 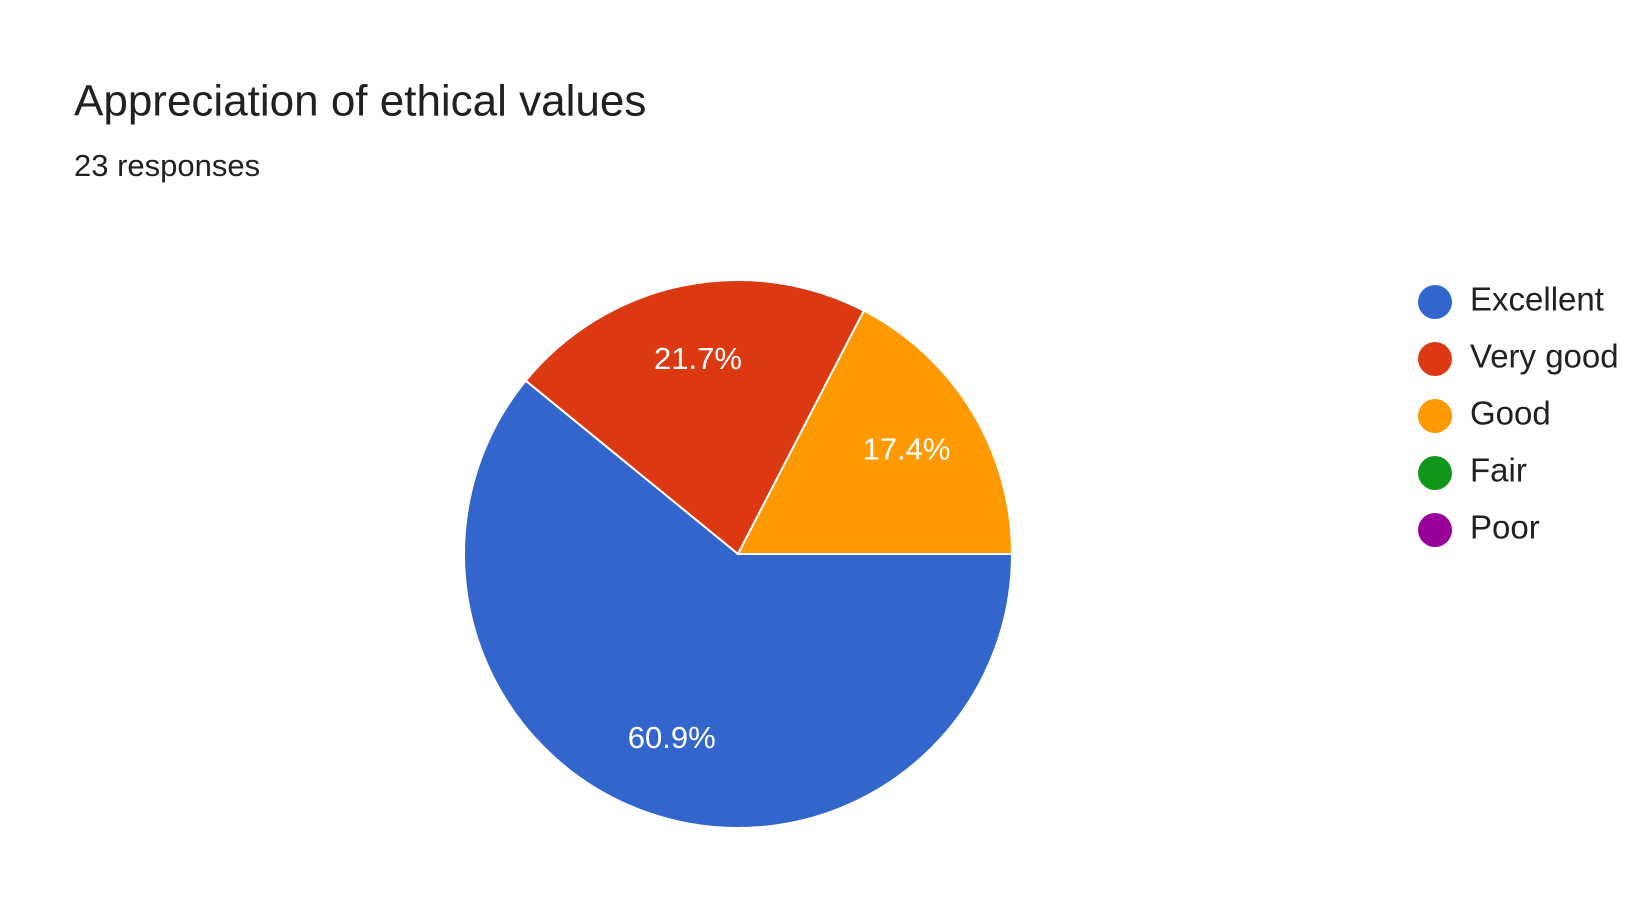 What do you see at coordinates (167, 165) in the screenshot?
I see `chart-subtitle: 23 responses` at bounding box center [167, 165].